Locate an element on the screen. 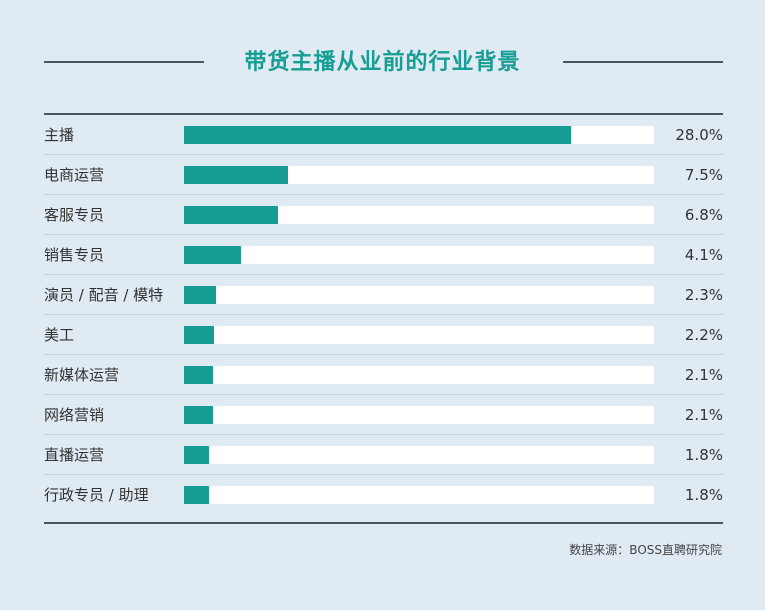  value-label: 28.0% is located at coordinates (699, 135).